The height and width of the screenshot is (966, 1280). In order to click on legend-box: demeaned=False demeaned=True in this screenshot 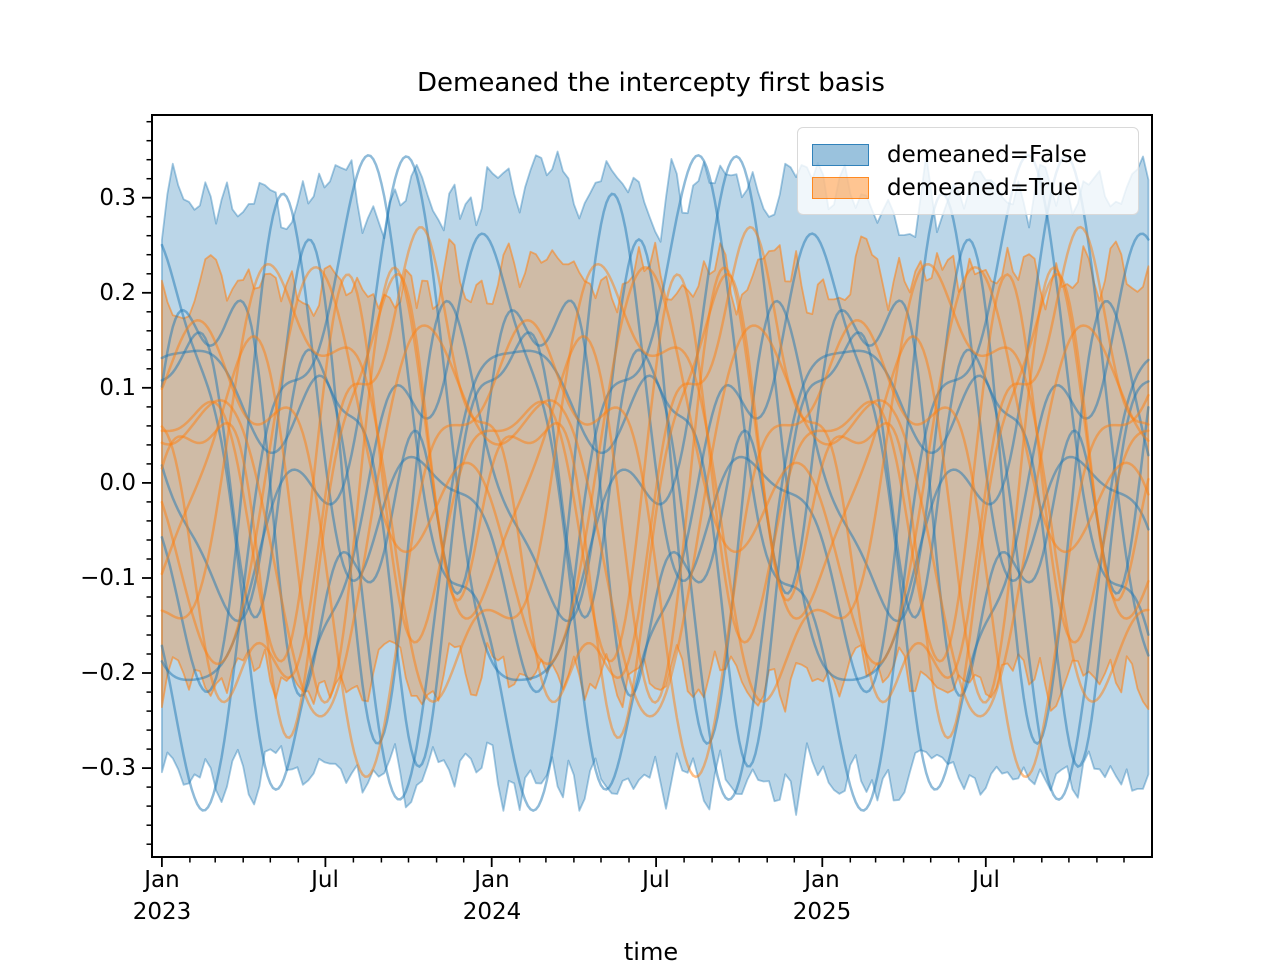, I will do `click(968, 171)`.